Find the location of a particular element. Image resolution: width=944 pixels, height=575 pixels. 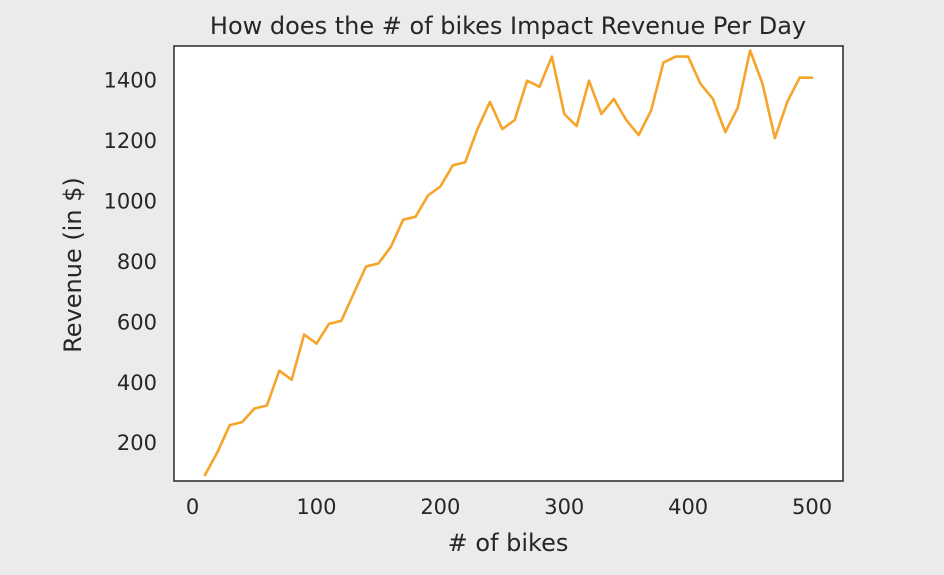

y-tick-label: 200 is located at coordinates (137, 443).